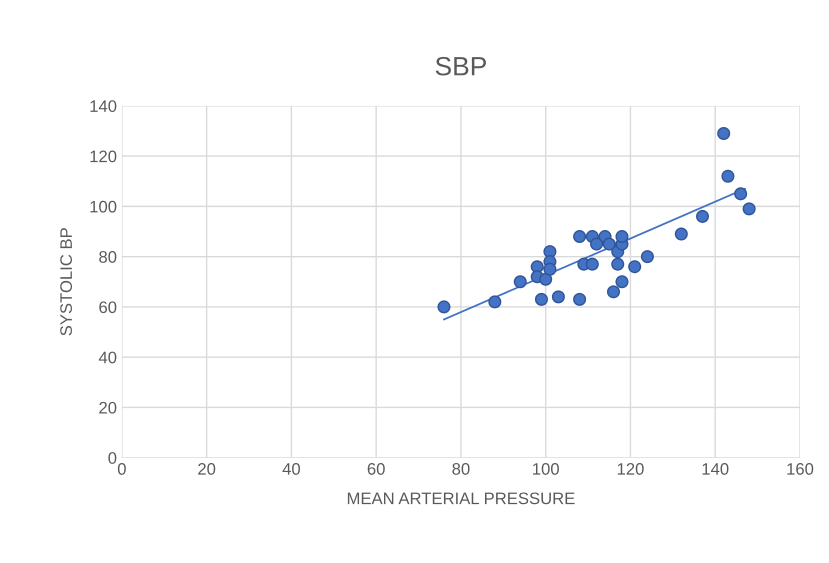  What do you see at coordinates (461, 469) in the screenshot?
I see `x-tick-label: 80` at bounding box center [461, 469].